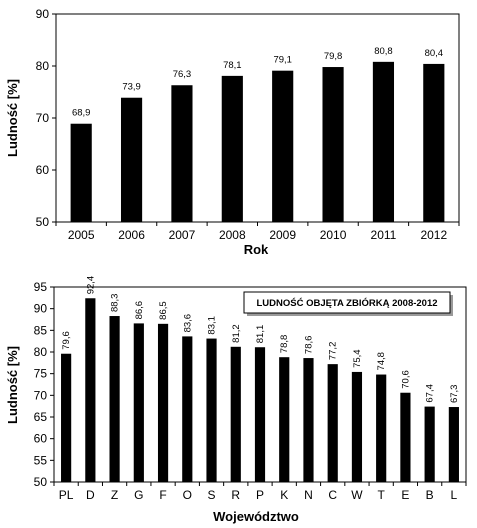 The height and width of the screenshot is (528, 477). What do you see at coordinates (187, 495) in the screenshot?
I see `x-tick-label: O` at bounding box center [187, 495].